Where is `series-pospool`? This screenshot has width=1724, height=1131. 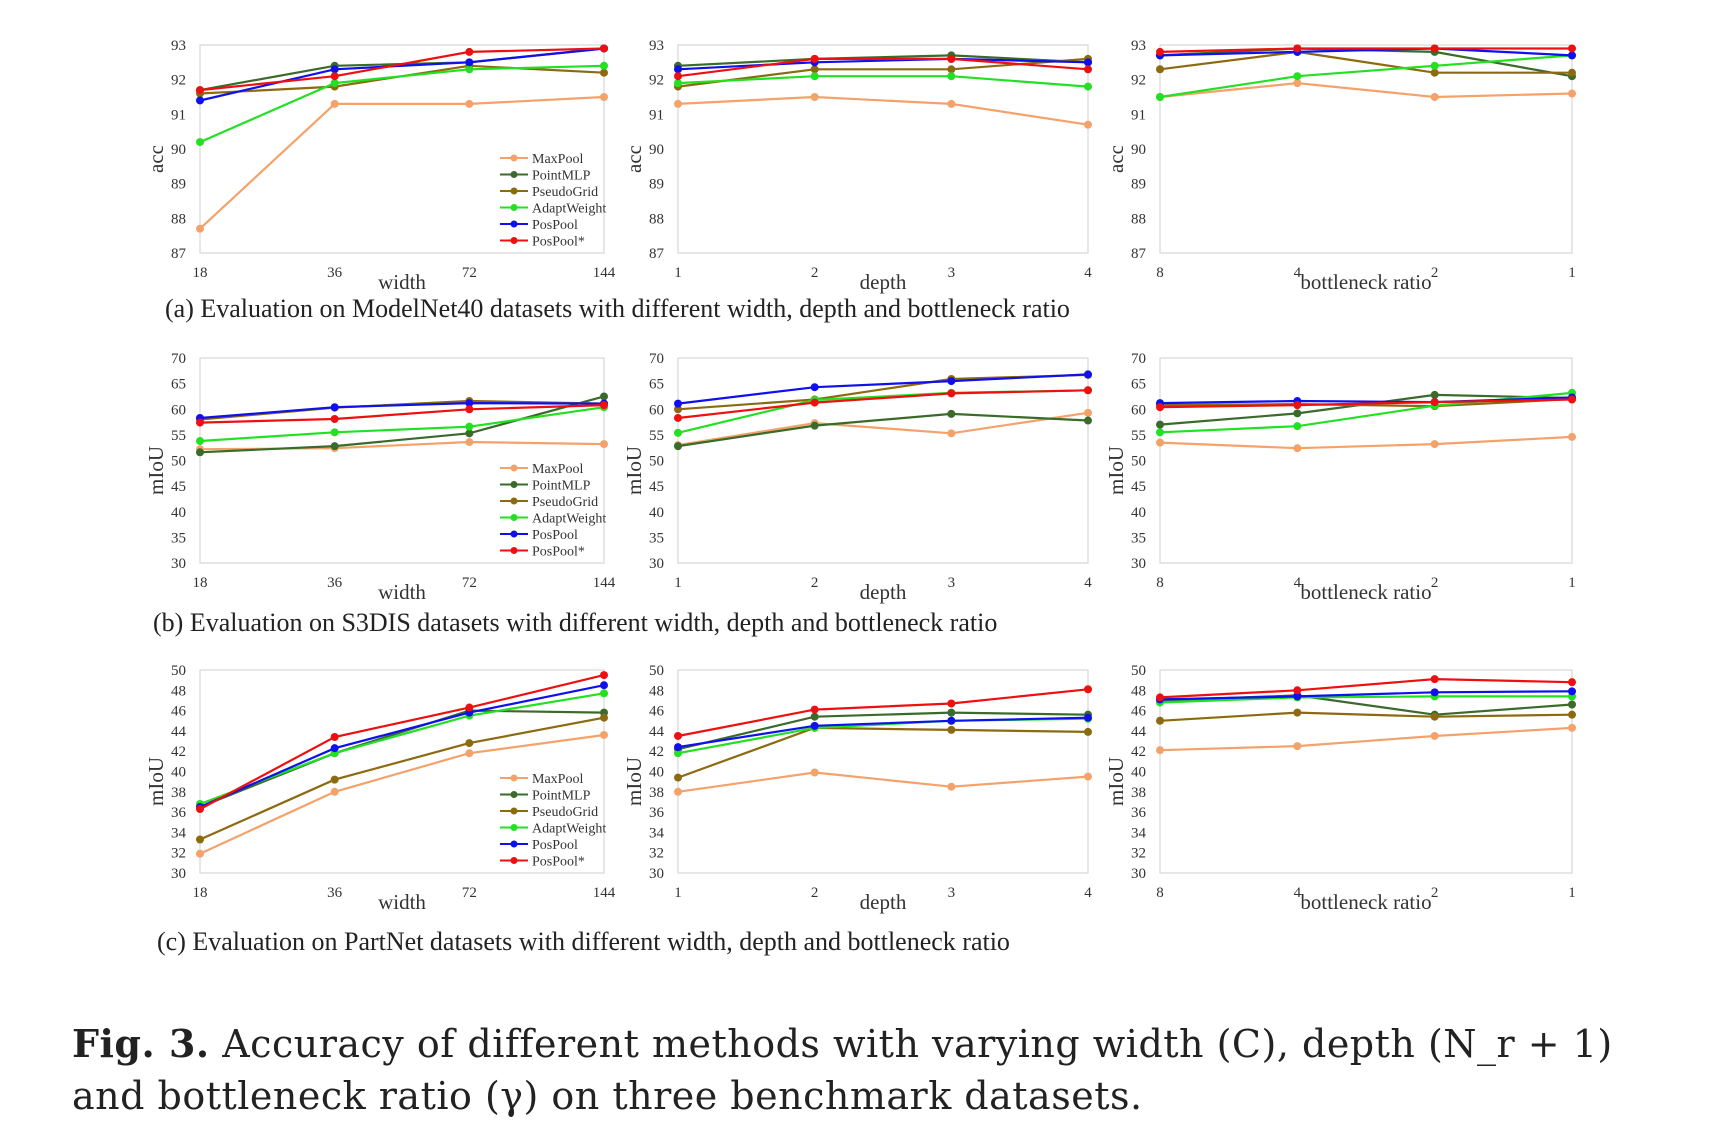
series-pospool is located at coordinates (402, 74).